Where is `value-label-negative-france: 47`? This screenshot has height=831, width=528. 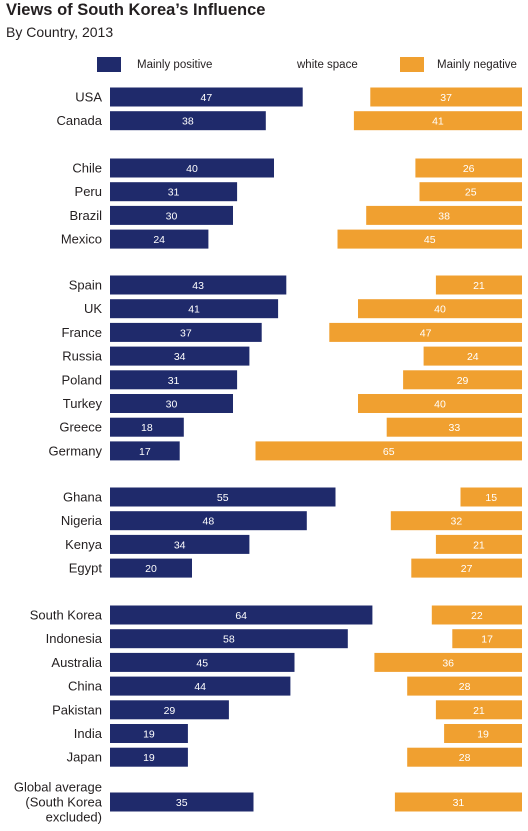
value-label-negative-france: 47 is located at coordinates (426, 333).